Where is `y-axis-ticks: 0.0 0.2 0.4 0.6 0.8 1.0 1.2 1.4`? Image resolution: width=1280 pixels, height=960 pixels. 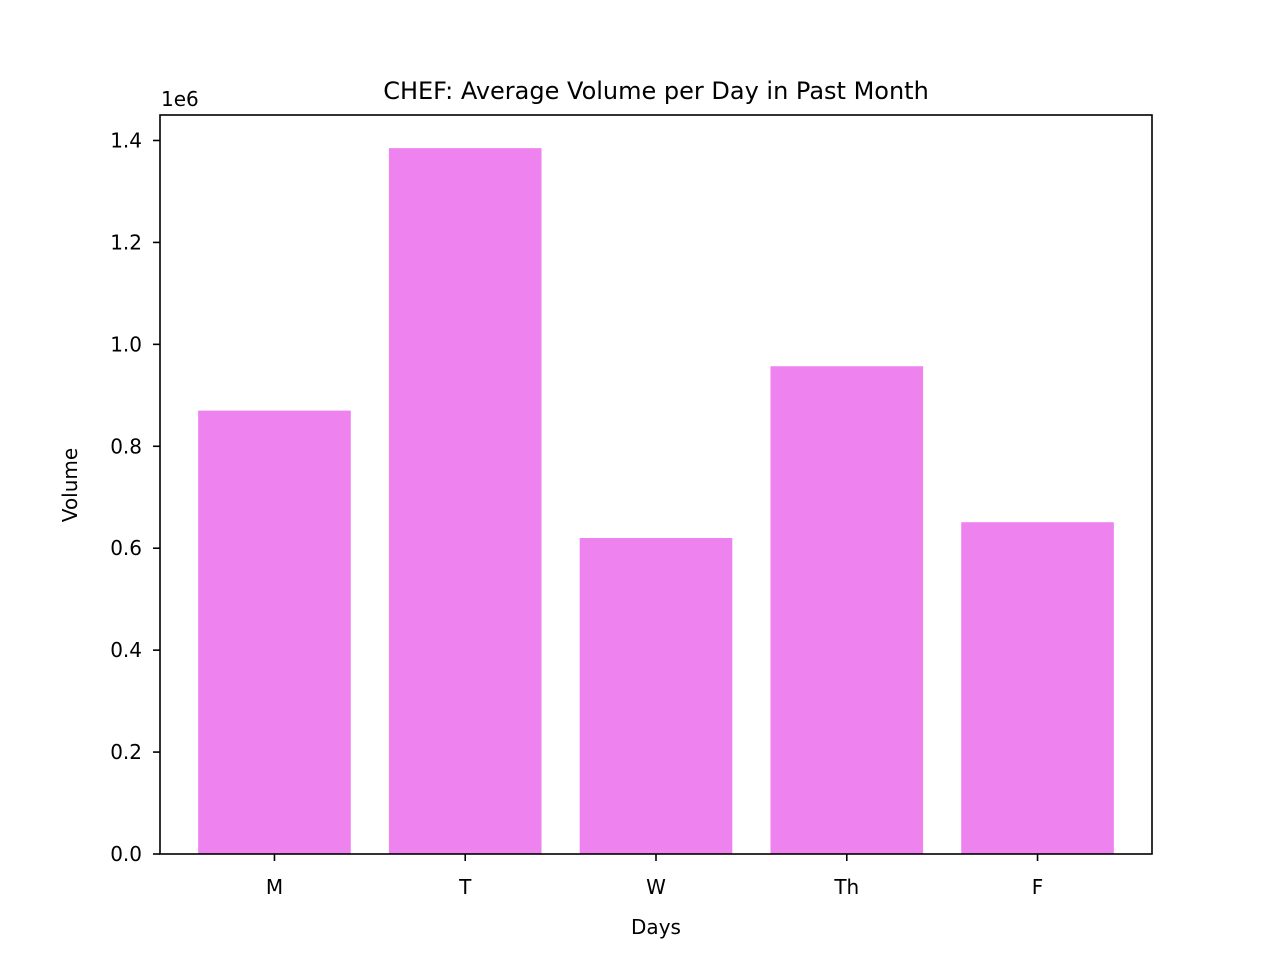
y-axis-ticks: 0.0 0.2 0.4 0.6 0.8 1.0 1.2 1.4 is located at coordinates (135, 497).